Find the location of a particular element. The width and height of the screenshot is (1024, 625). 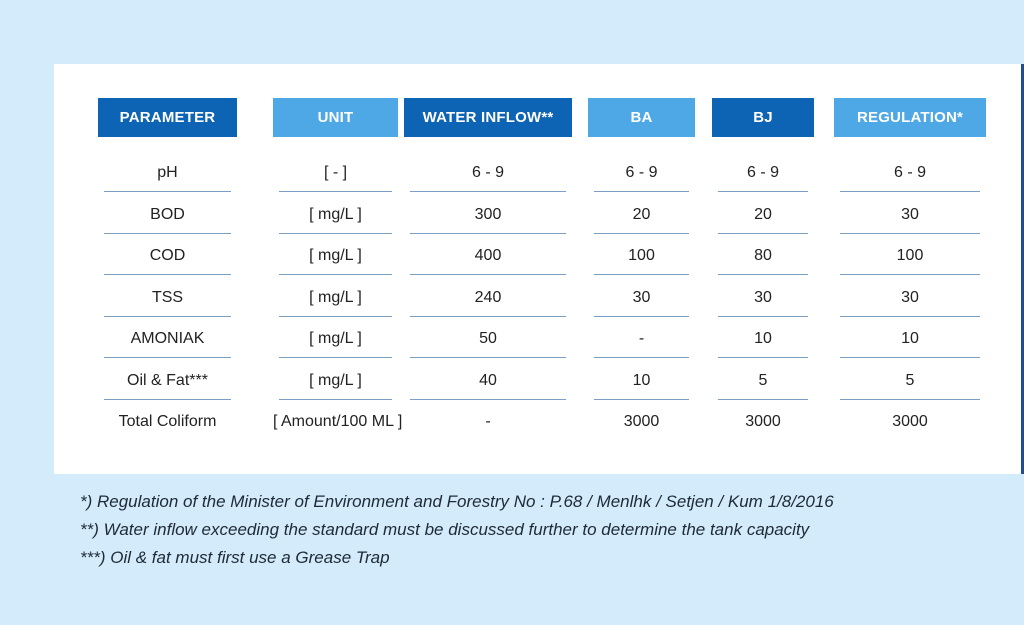

table-cell-unit: [ Amount/100 ML ] is located at coordinates (338, 421).